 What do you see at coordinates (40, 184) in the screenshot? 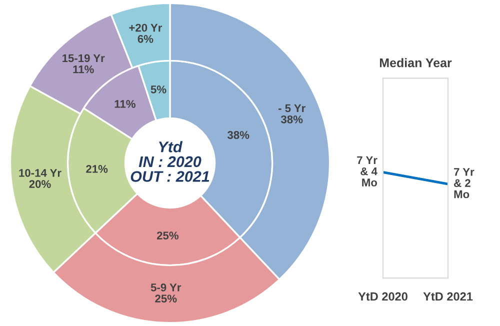
I see `data-label: 20%` at bounding box center [40, 184].